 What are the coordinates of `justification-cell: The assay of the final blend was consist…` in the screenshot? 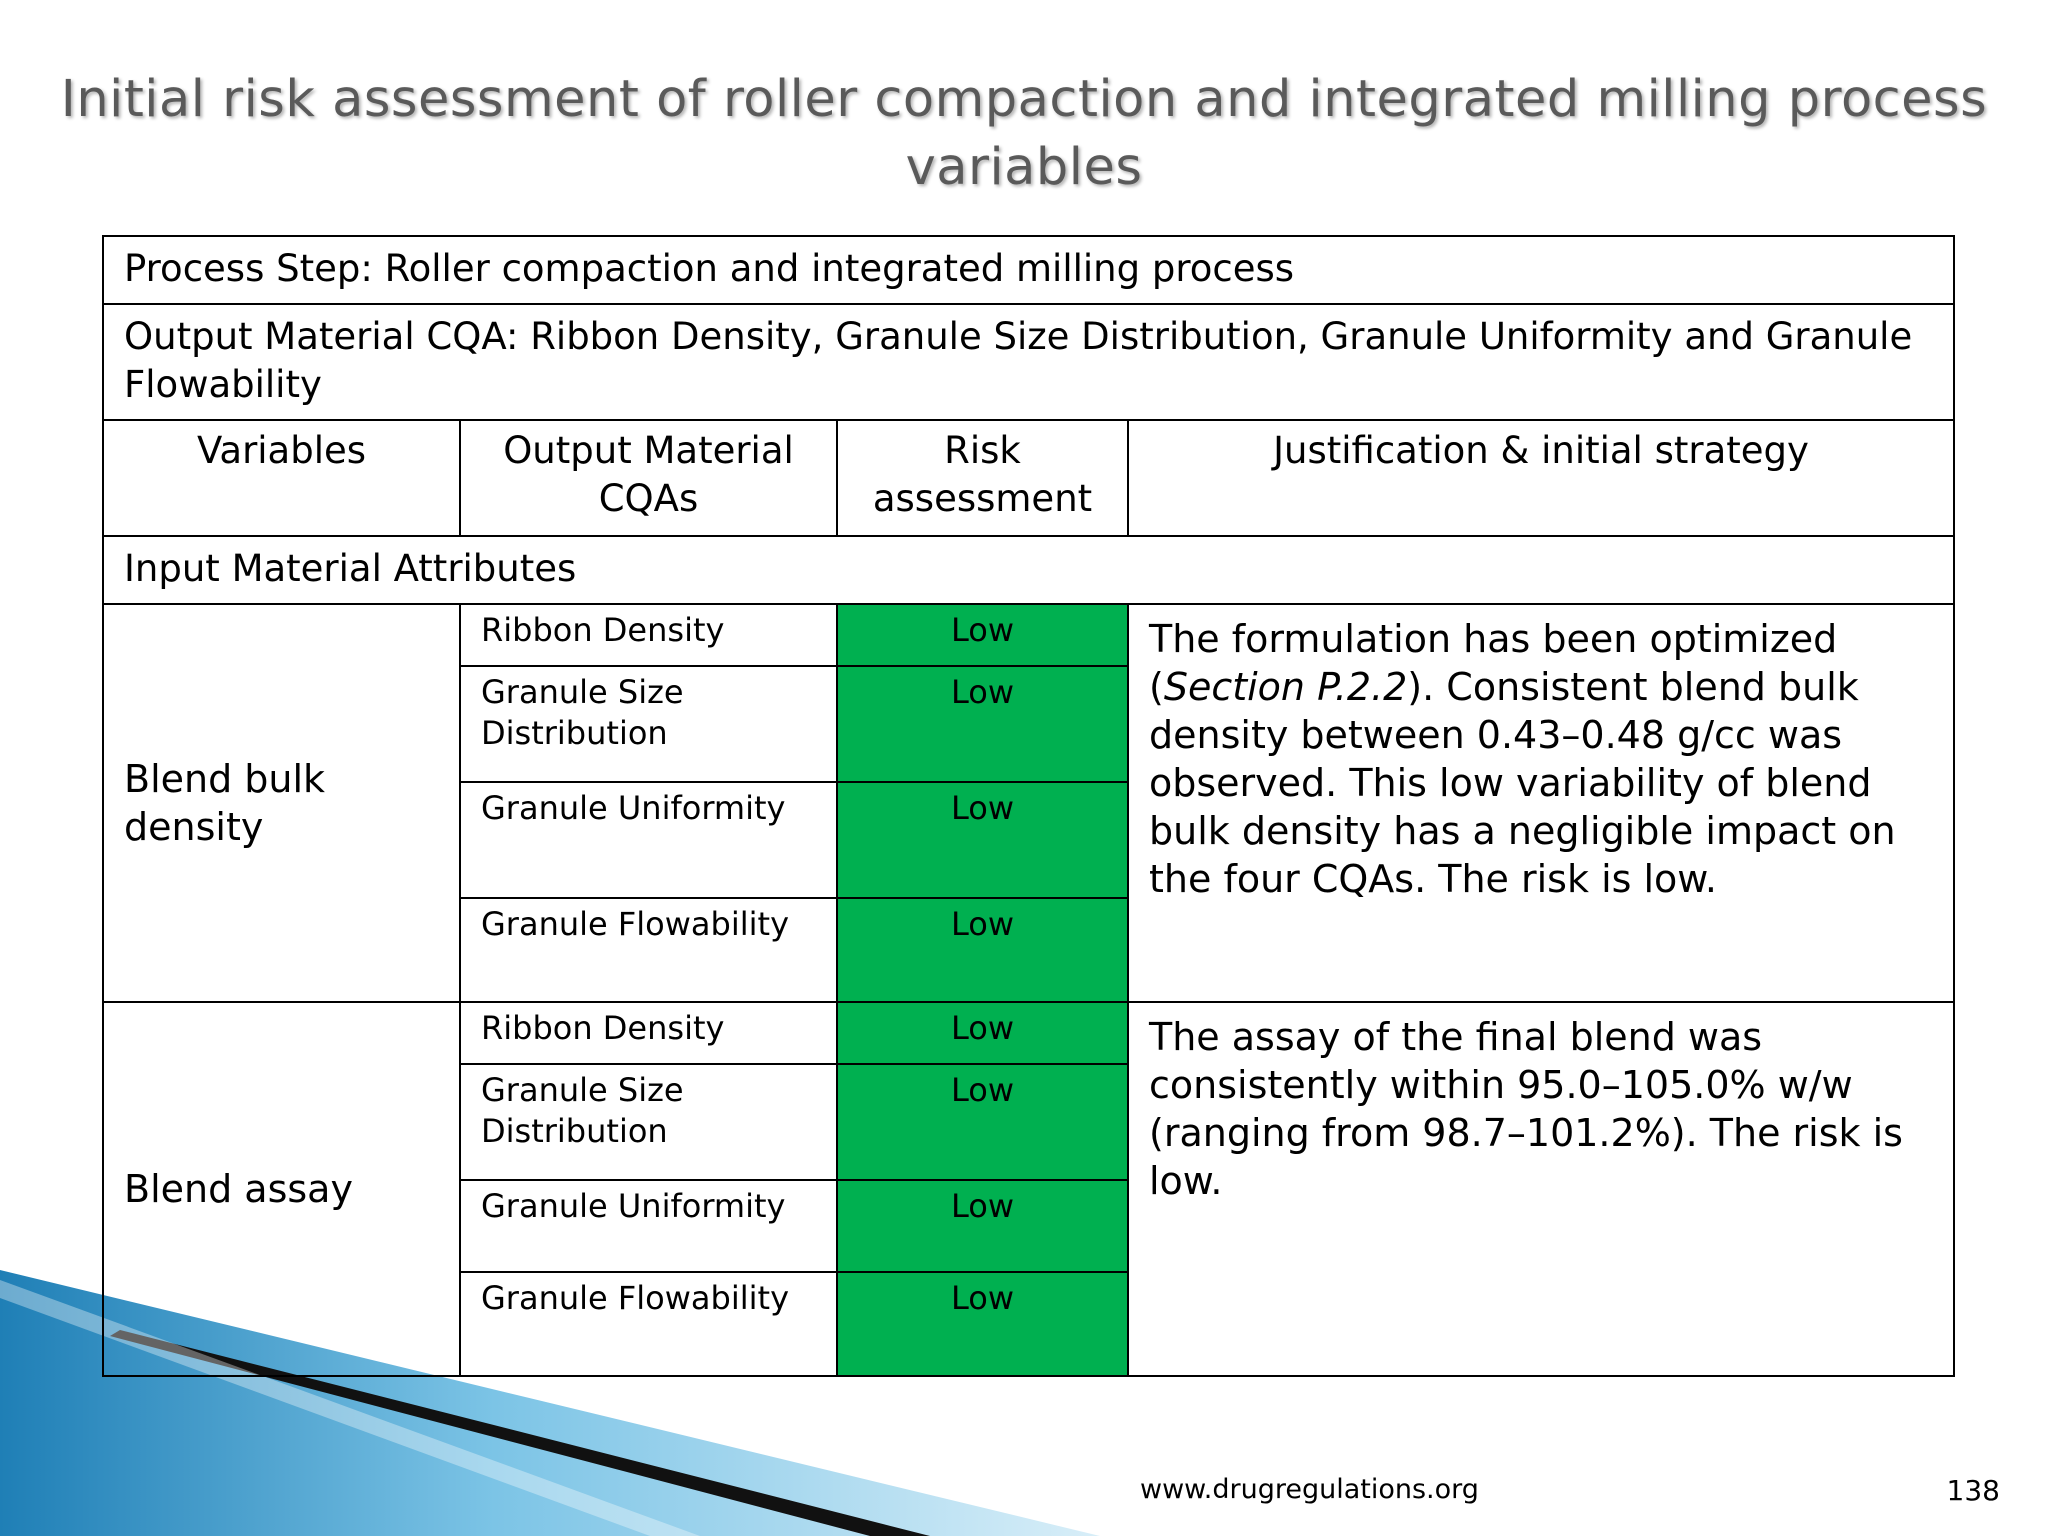 It's located at (1541, 1189).